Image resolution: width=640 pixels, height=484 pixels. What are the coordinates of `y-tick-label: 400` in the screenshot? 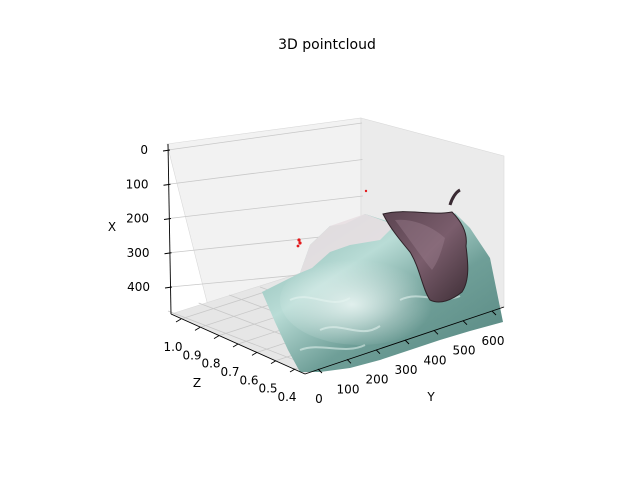 It's located at (435, 360).